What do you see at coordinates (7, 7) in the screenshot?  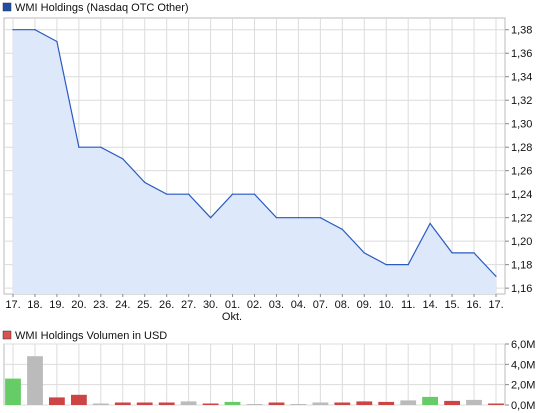 I see `price-legend-swatch` at bounding box center [7, 7].